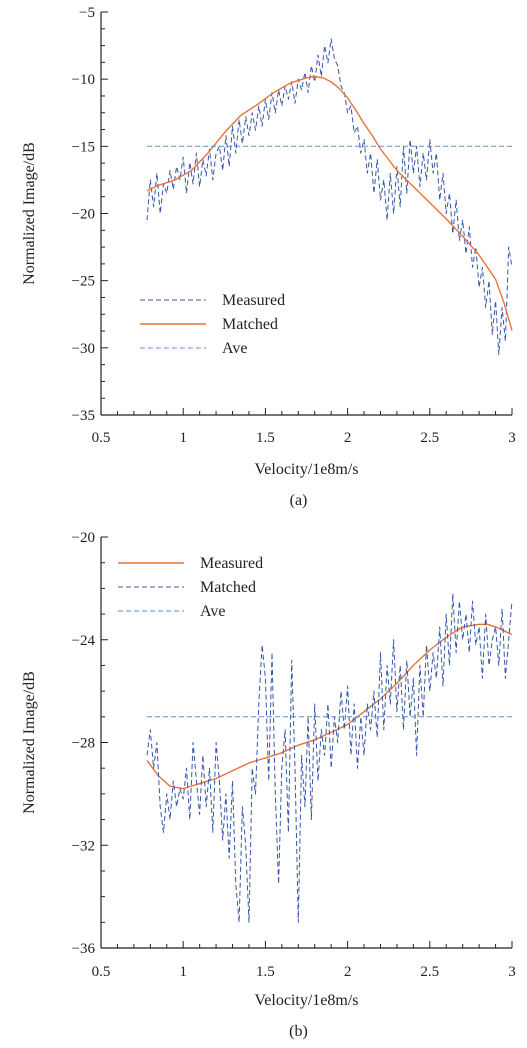 Image resolution: width=527 pixels, height=1048 pixels. Describe the element at coordinates (298, 1031) in the screenshot. I see `panel-label: (b)` at that location.